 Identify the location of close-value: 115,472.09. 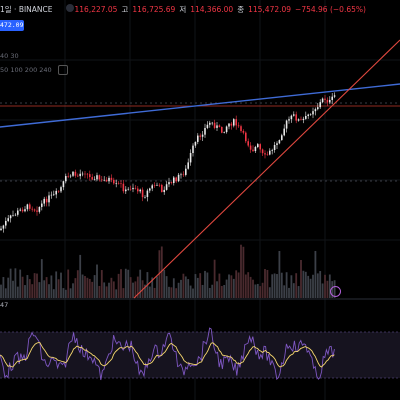
(270, 9).